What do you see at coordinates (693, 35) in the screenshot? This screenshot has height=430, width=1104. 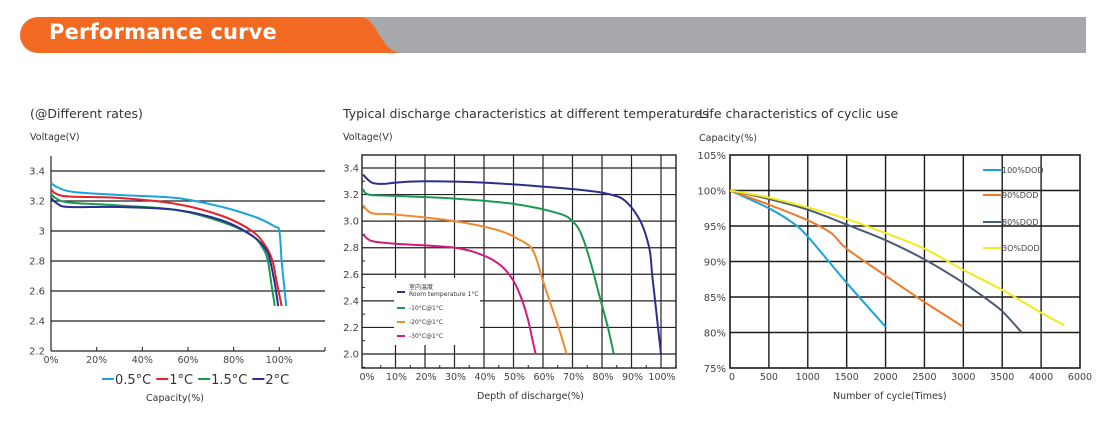 I see `header-gray-band` at bounding box center [693, 35].